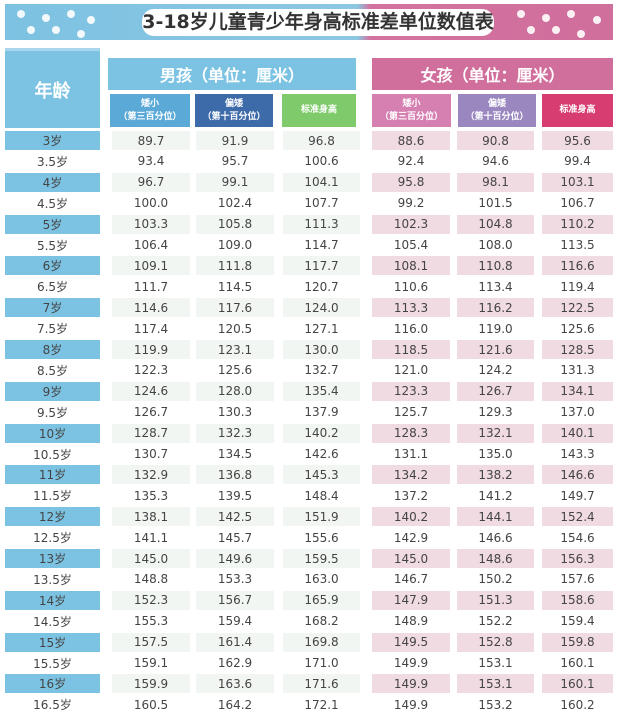 The height and width of the screenshot is (715, 618). Describe the element at coordinates (321, 621) in the screenshot. I see `boys-standard-cell: 168.2` at that location.